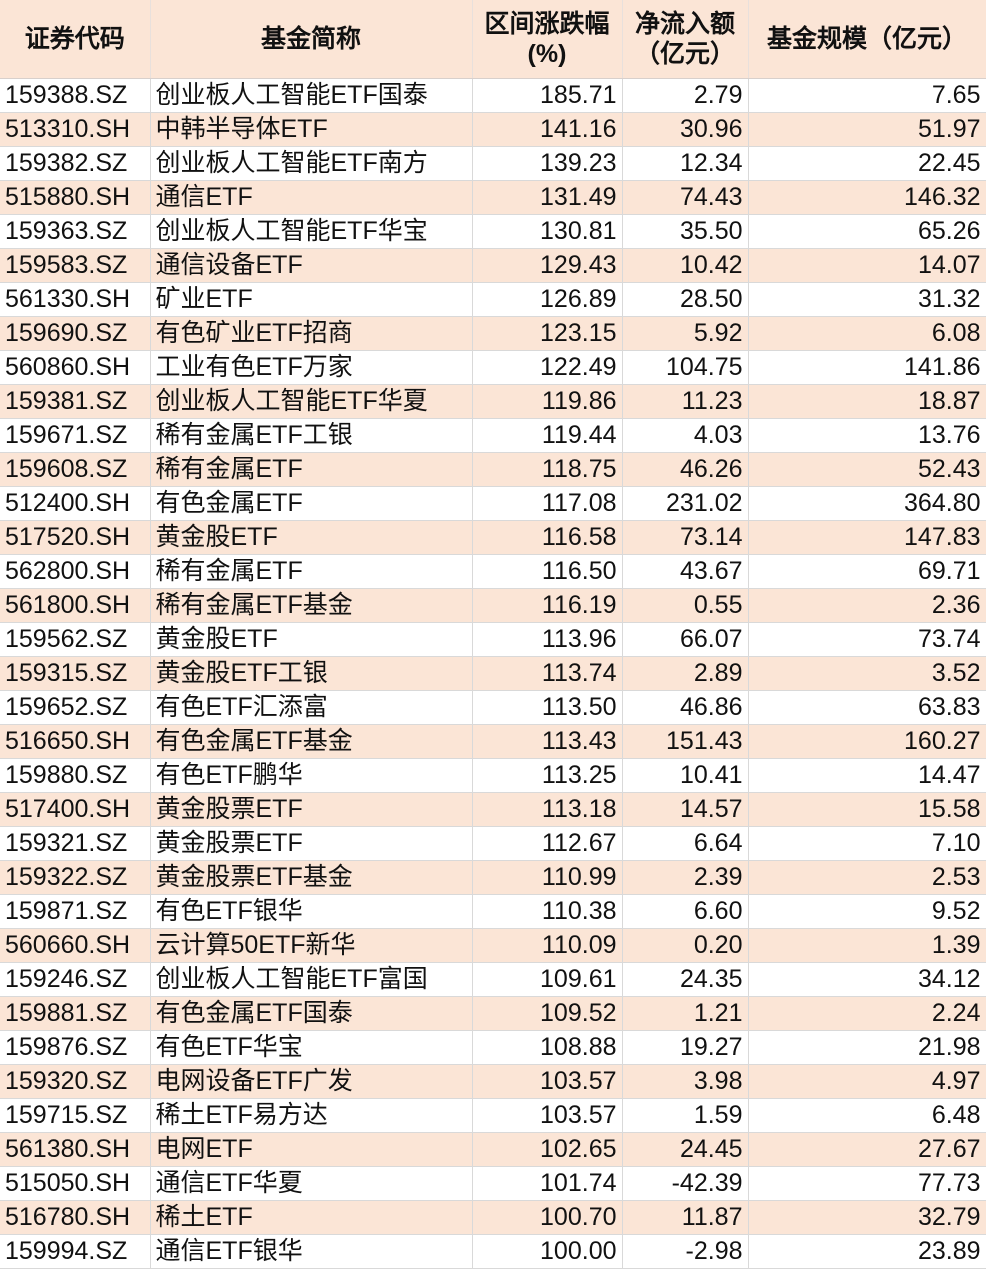 The height and width of the screenshot is (1269, 986). What do you see at coordinates (75, 707) in the screenshot?
I see `cell-code: 159652.SZ` at bounding box center [75, 707].